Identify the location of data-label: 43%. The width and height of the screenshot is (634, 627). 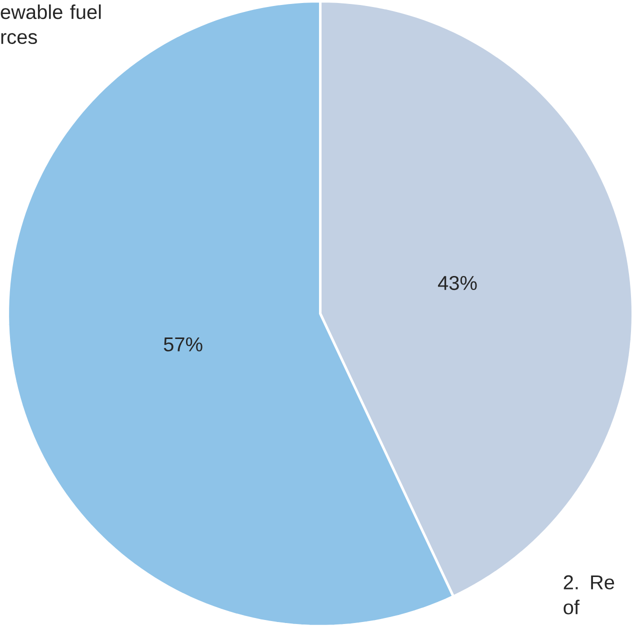
(457, 283).